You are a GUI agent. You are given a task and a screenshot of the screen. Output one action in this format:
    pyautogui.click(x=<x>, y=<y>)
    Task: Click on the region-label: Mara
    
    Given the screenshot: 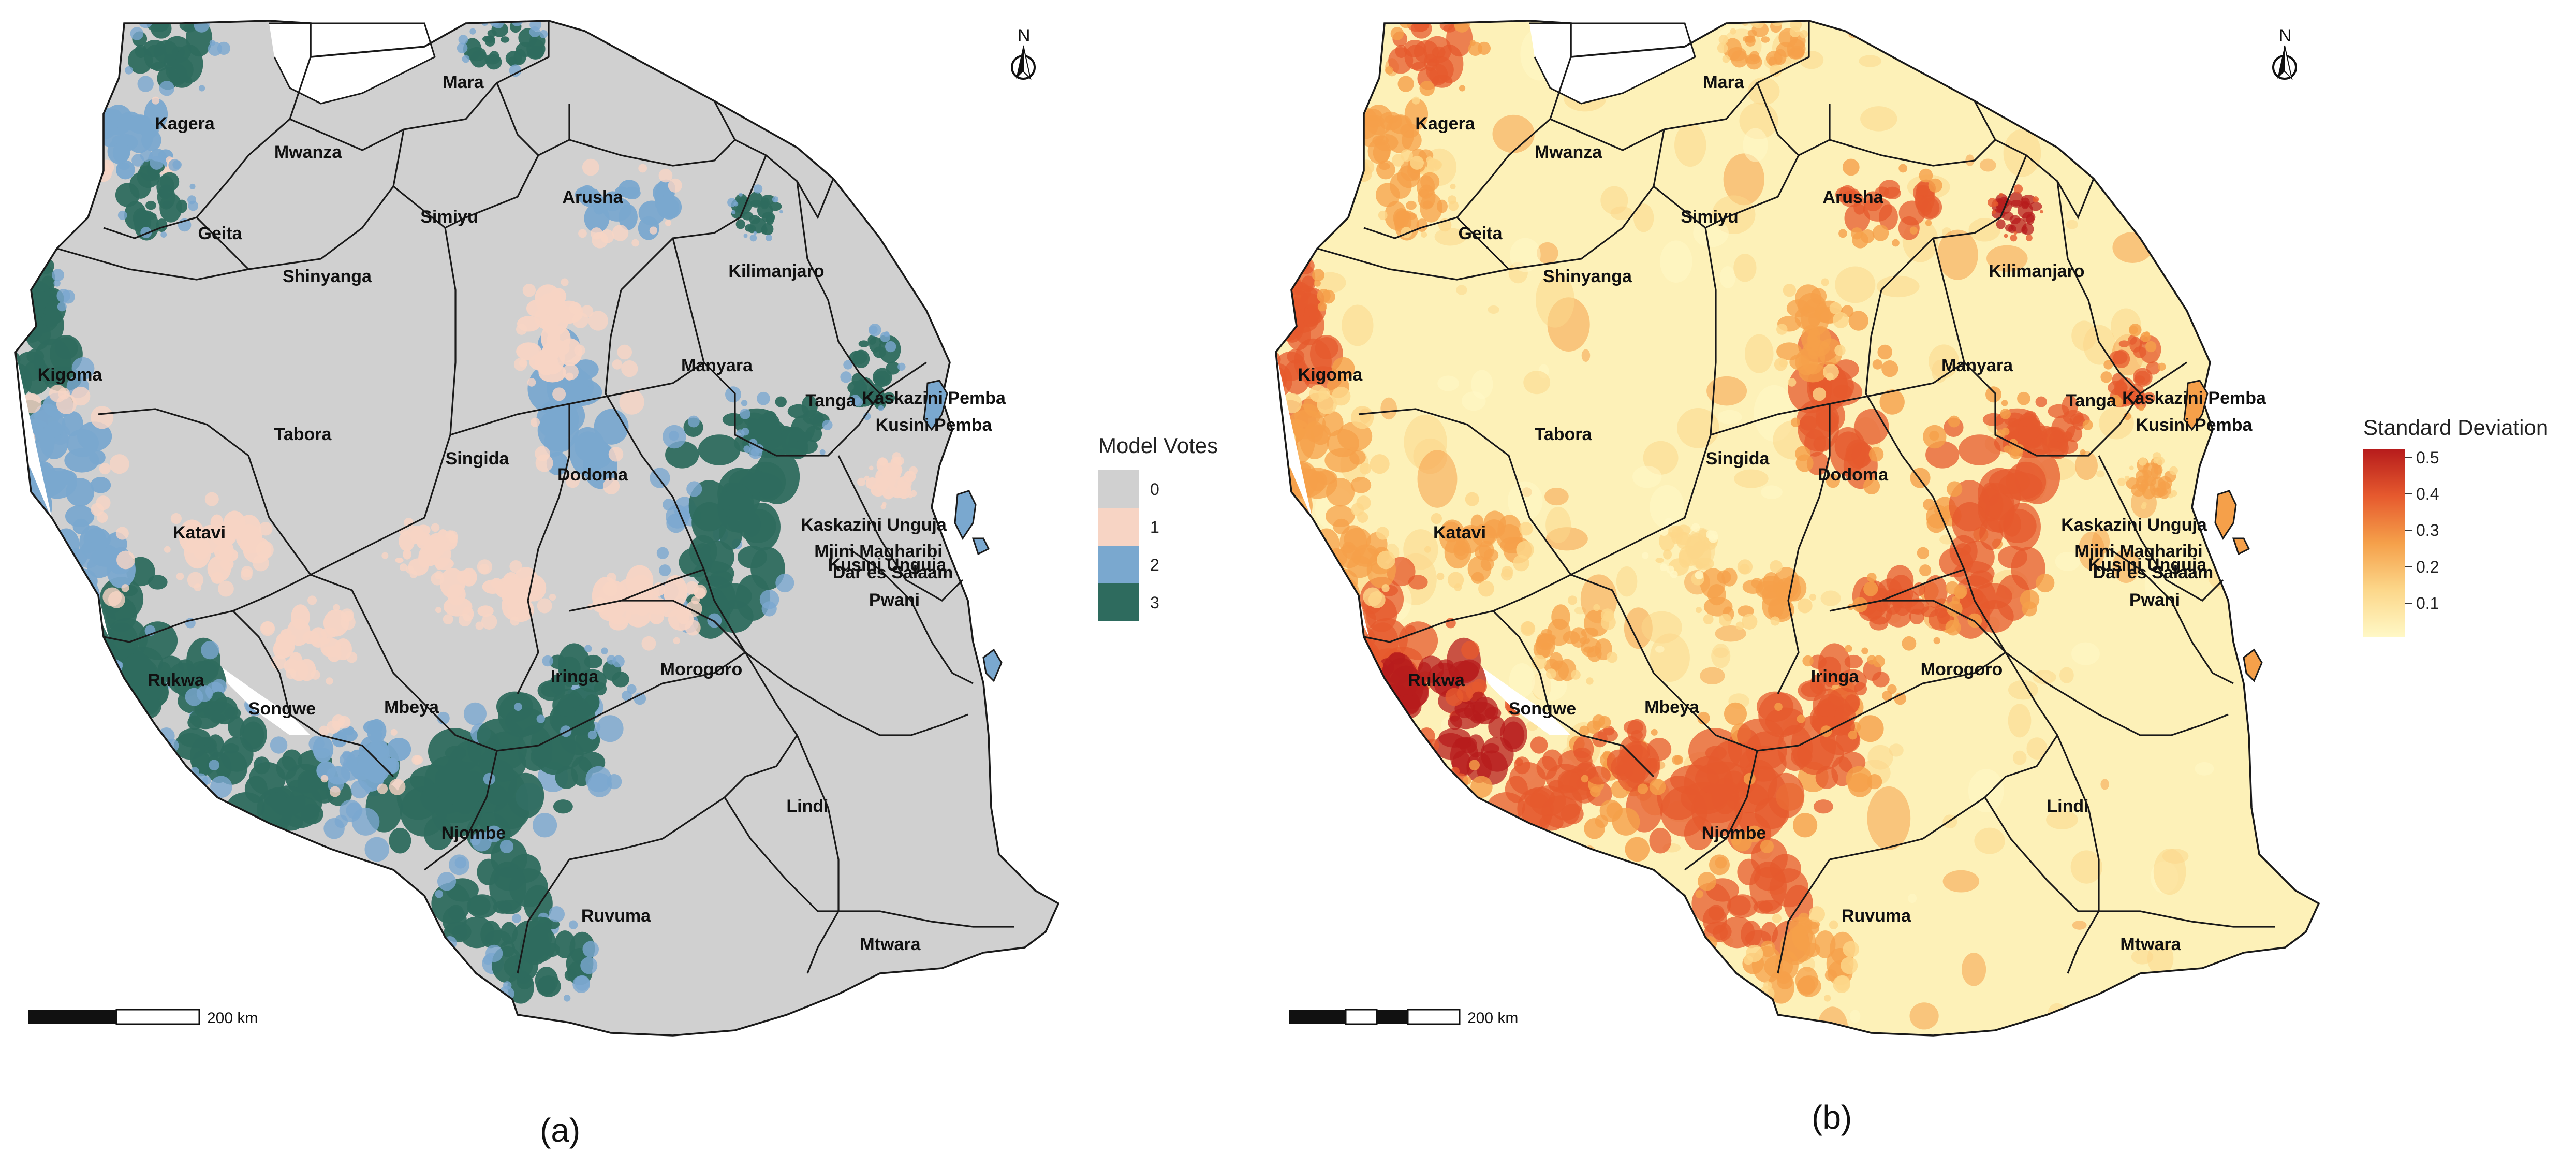 What is the action you would take?
    pyautogui.click(x=464, y=82)
    